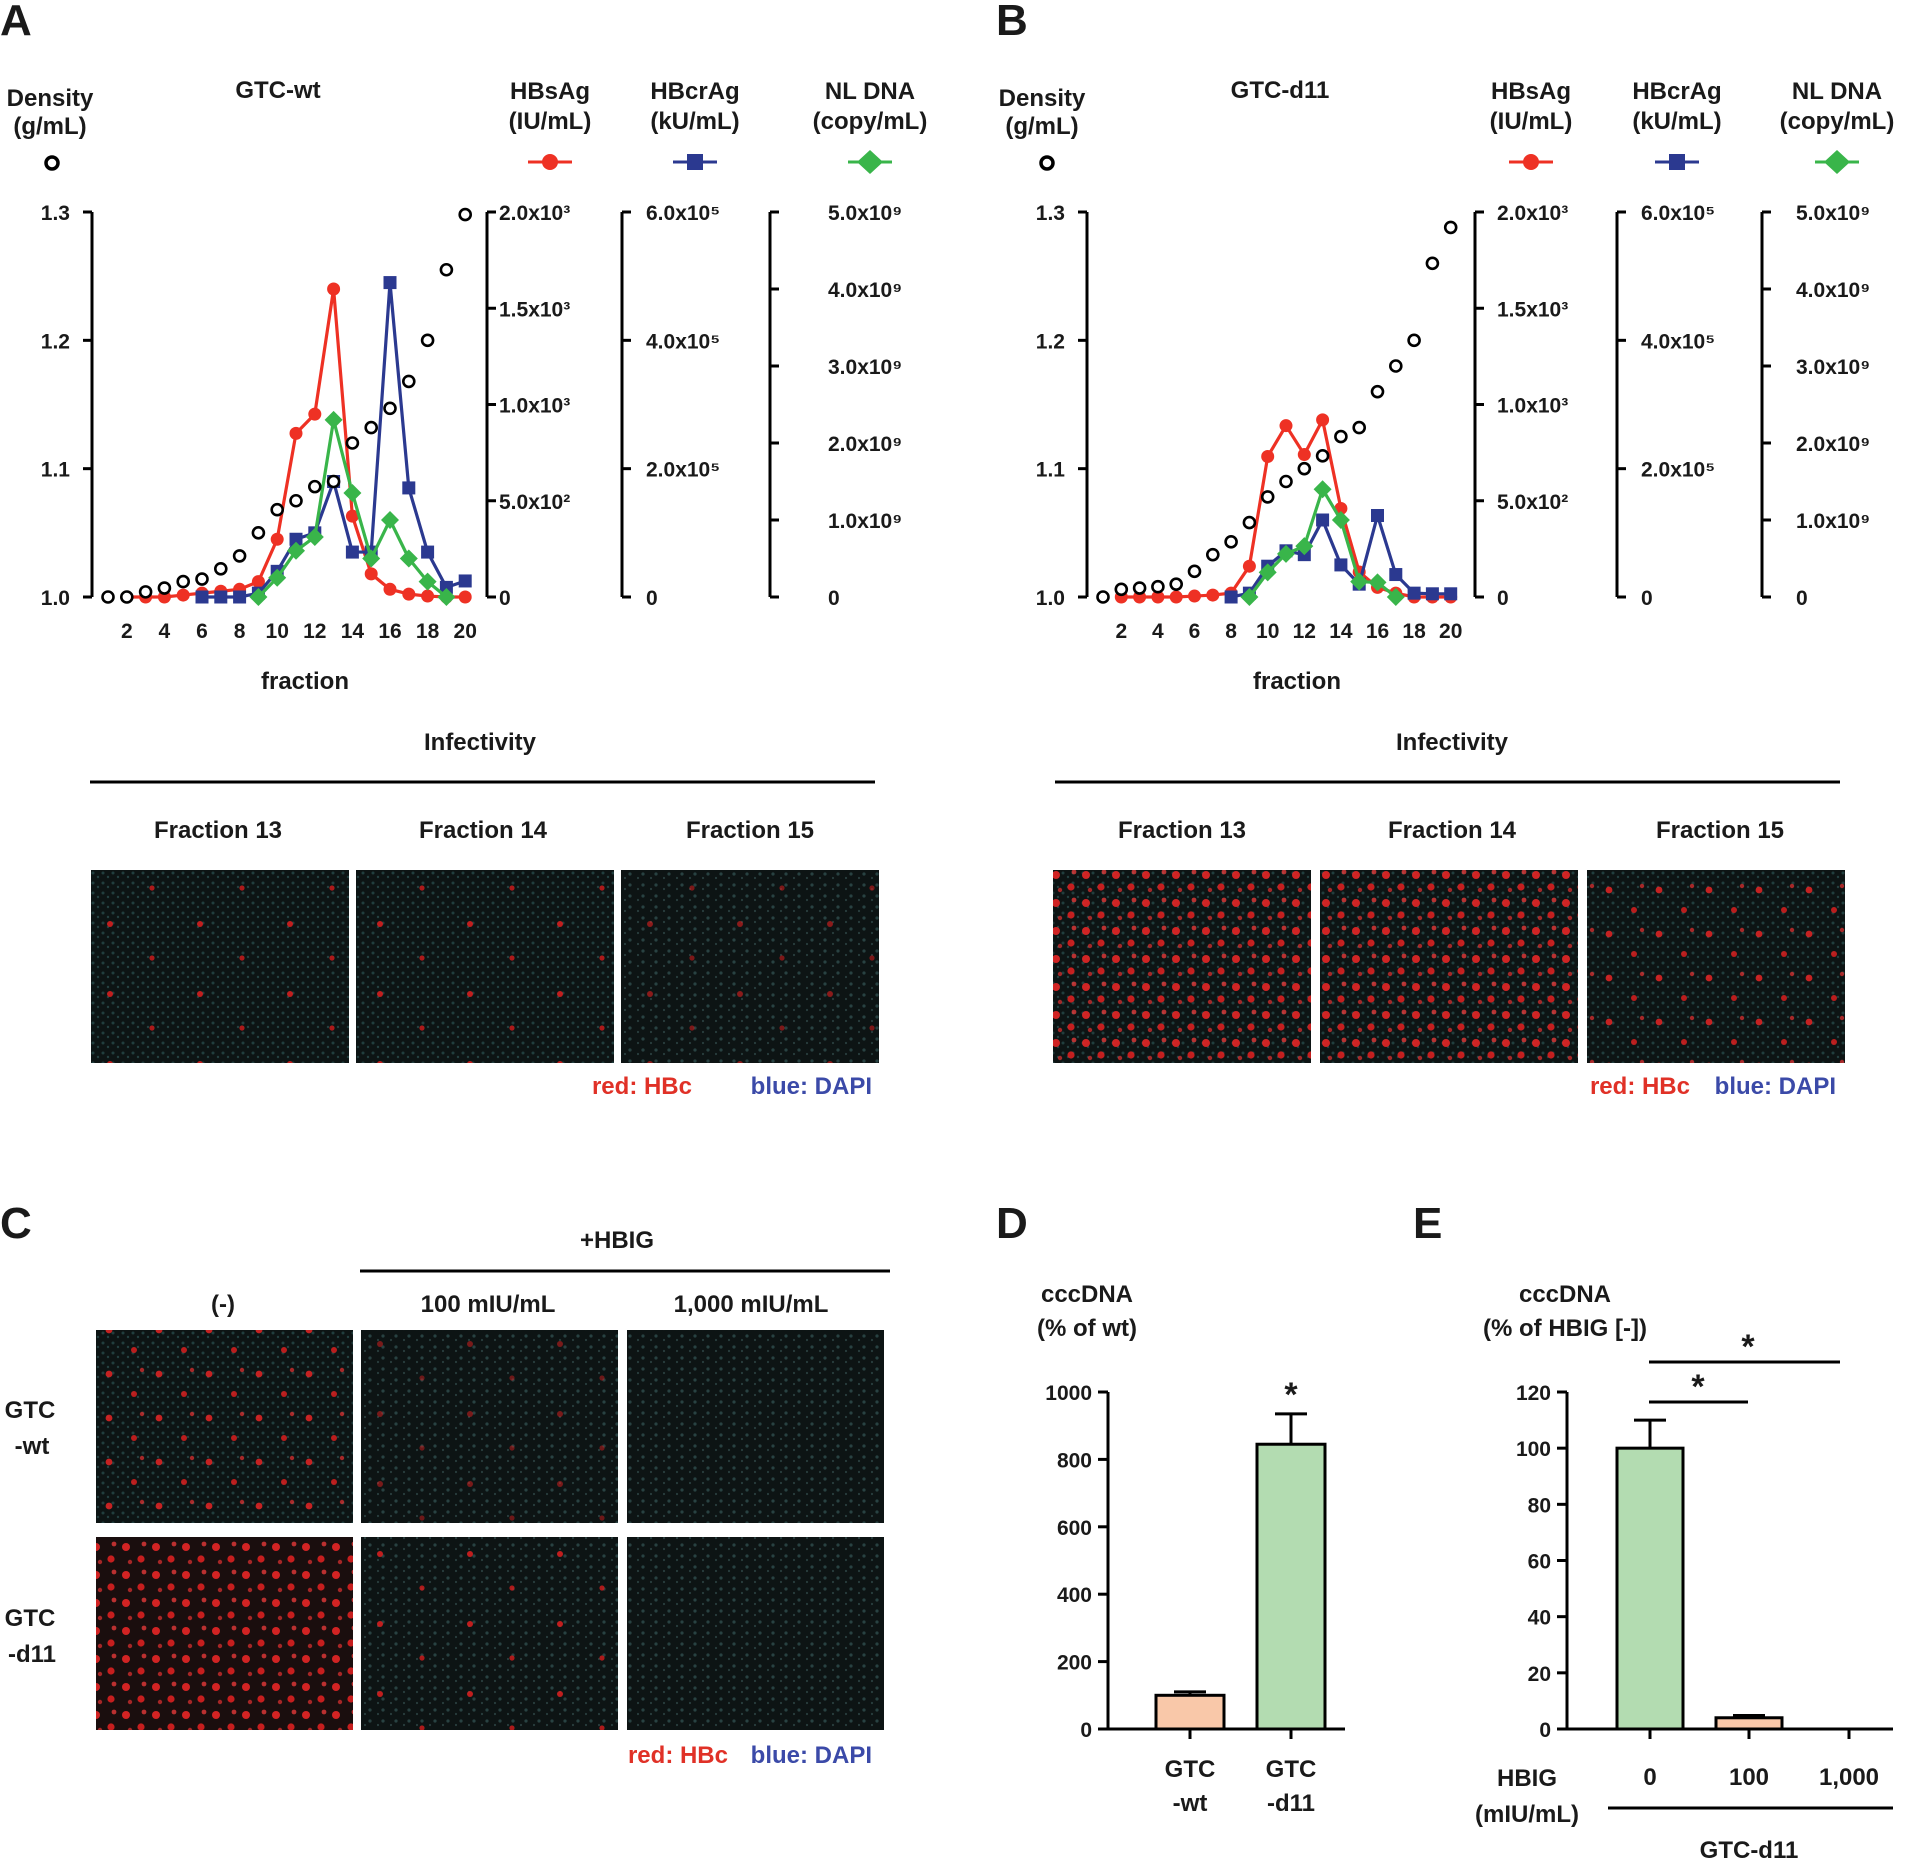 This screenshot has height=1860, width=1920. What do you see at coordinates (1565, 1294) in the screenshot?
I see `panel-e-ylabel-1: cccDNA` at bounding box center [1565, 1294].